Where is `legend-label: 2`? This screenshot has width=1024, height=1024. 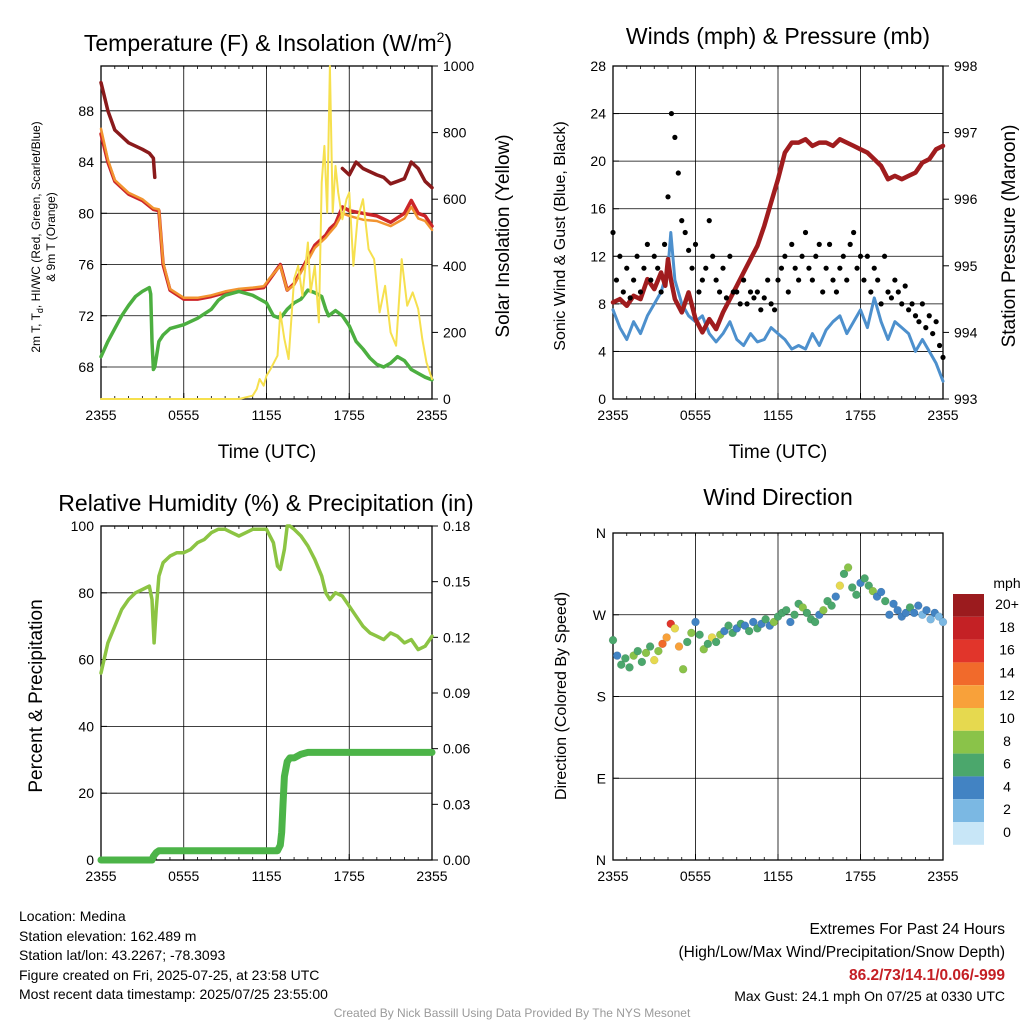
legend-label: 2 is located at coordinates (1007, 809).